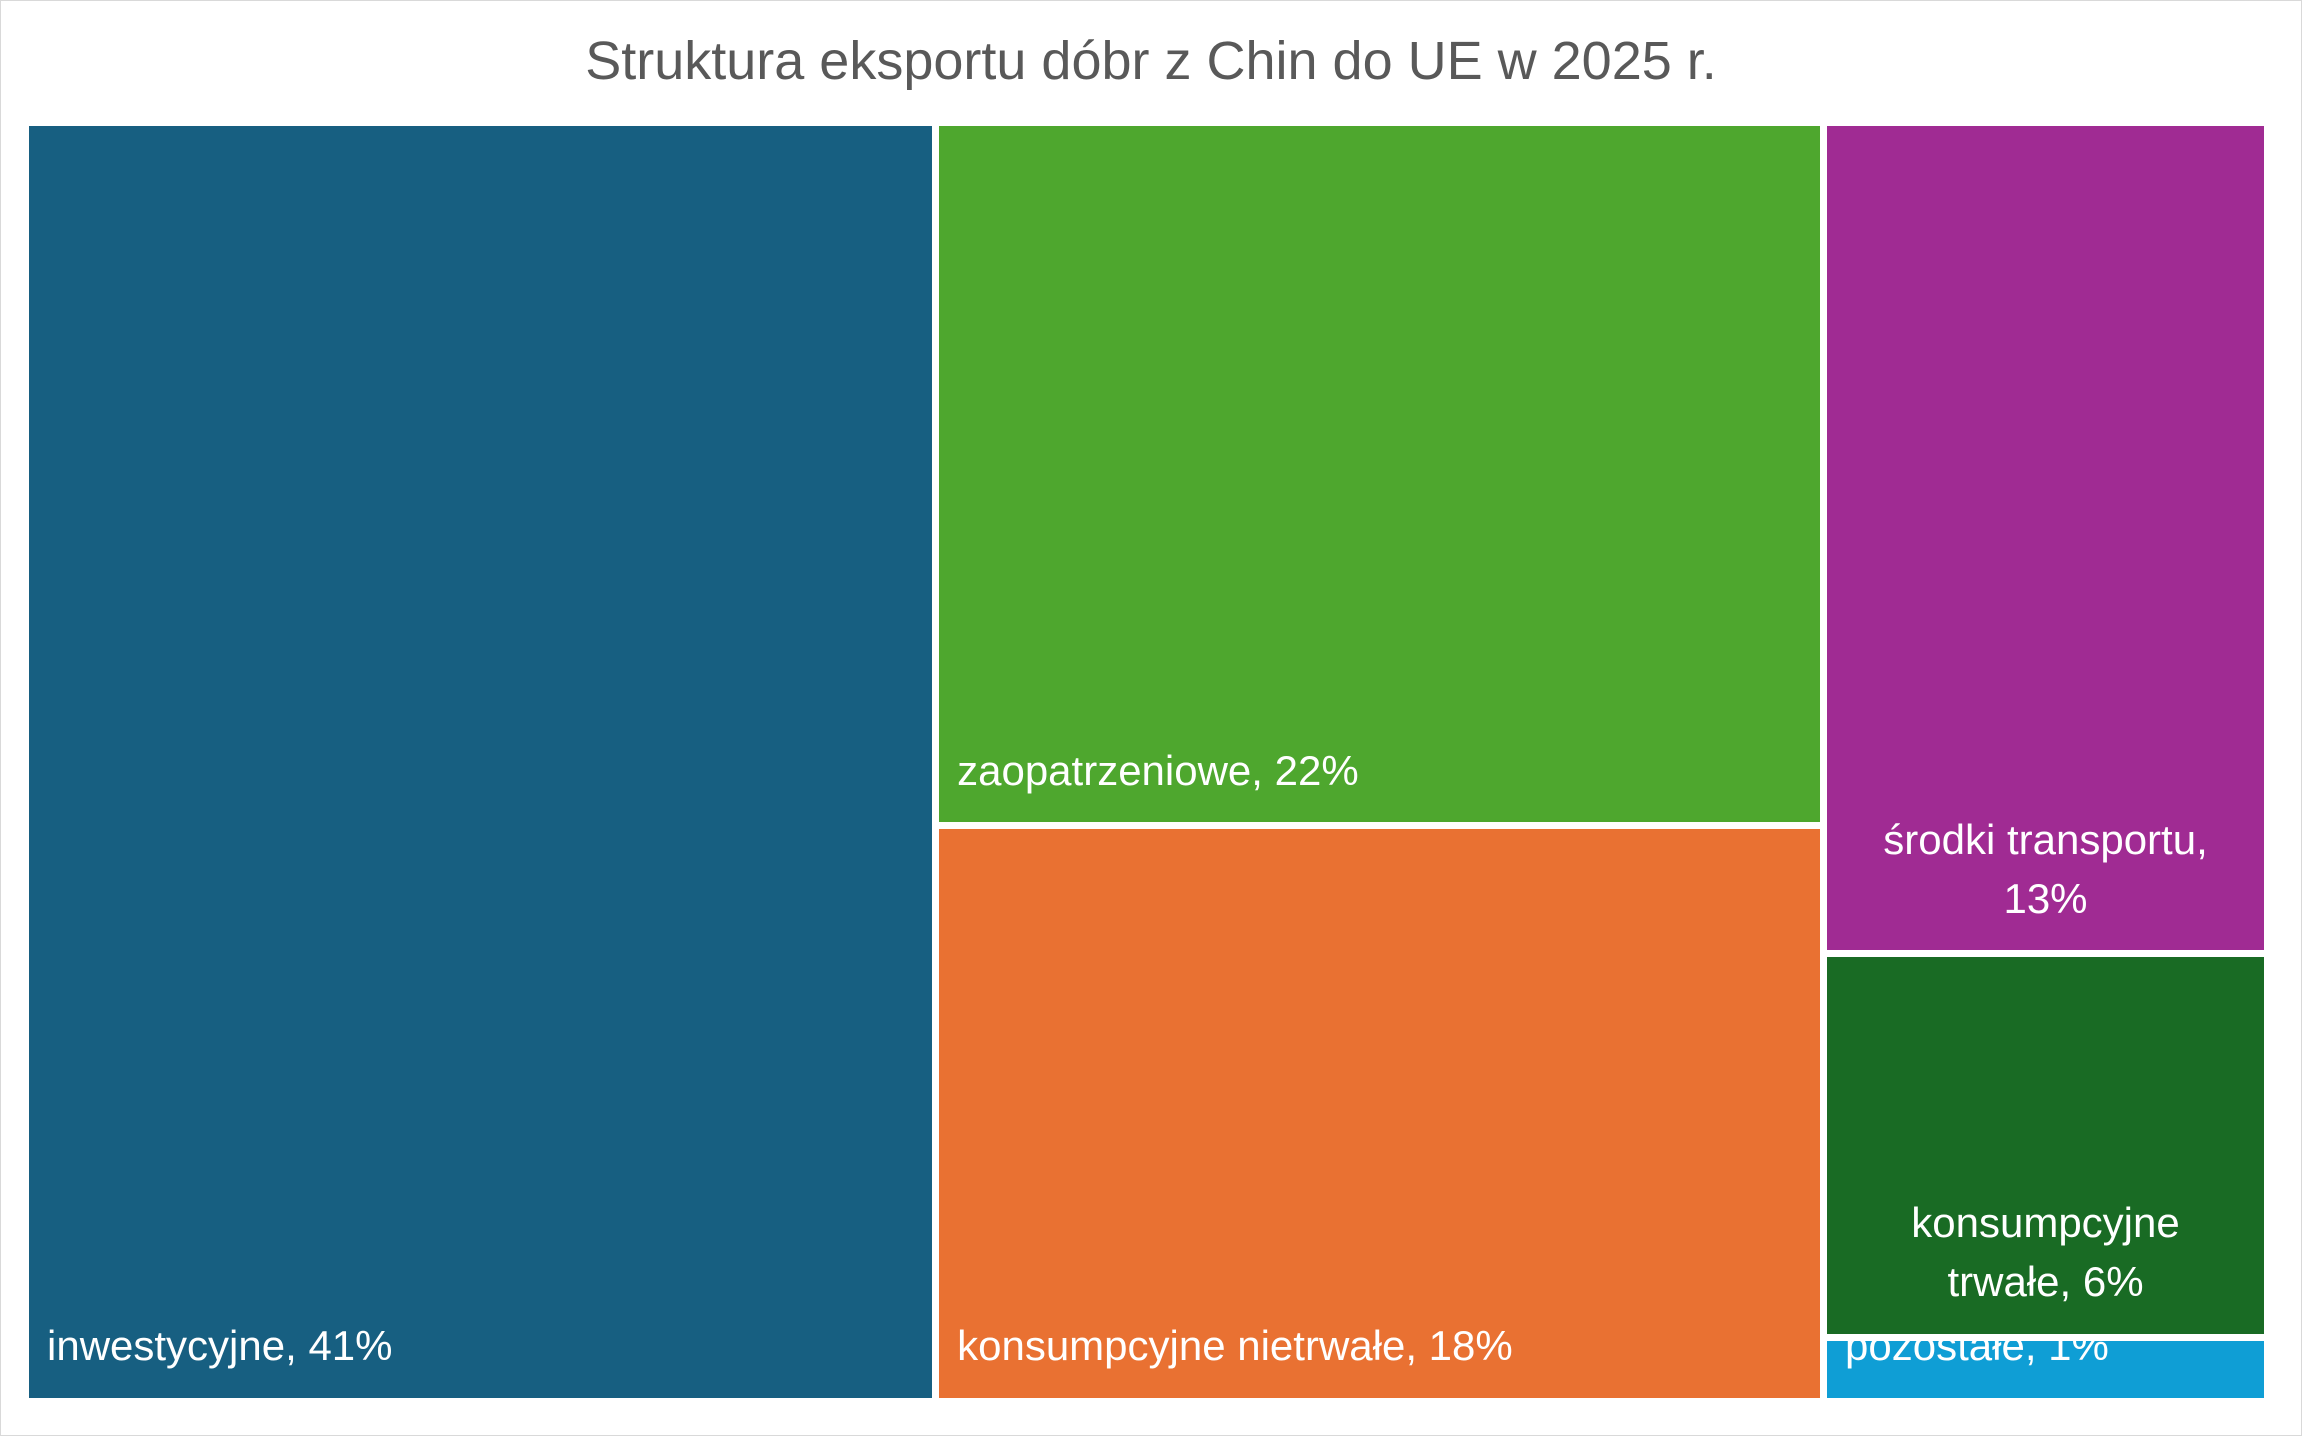  What do you see at coordinates (1104, 770) in the screenshot?
I see `category-label: zaopatrzeniowe` at bounding box center [1104, 770].